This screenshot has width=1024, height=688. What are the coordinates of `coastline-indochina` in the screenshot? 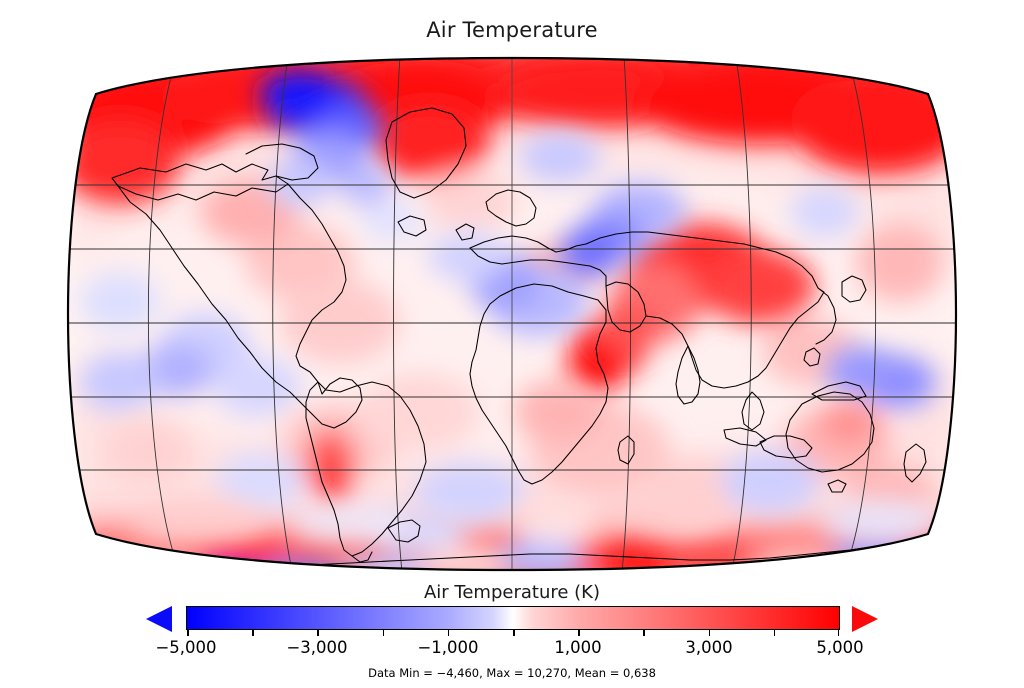 It's located at (753, 411).